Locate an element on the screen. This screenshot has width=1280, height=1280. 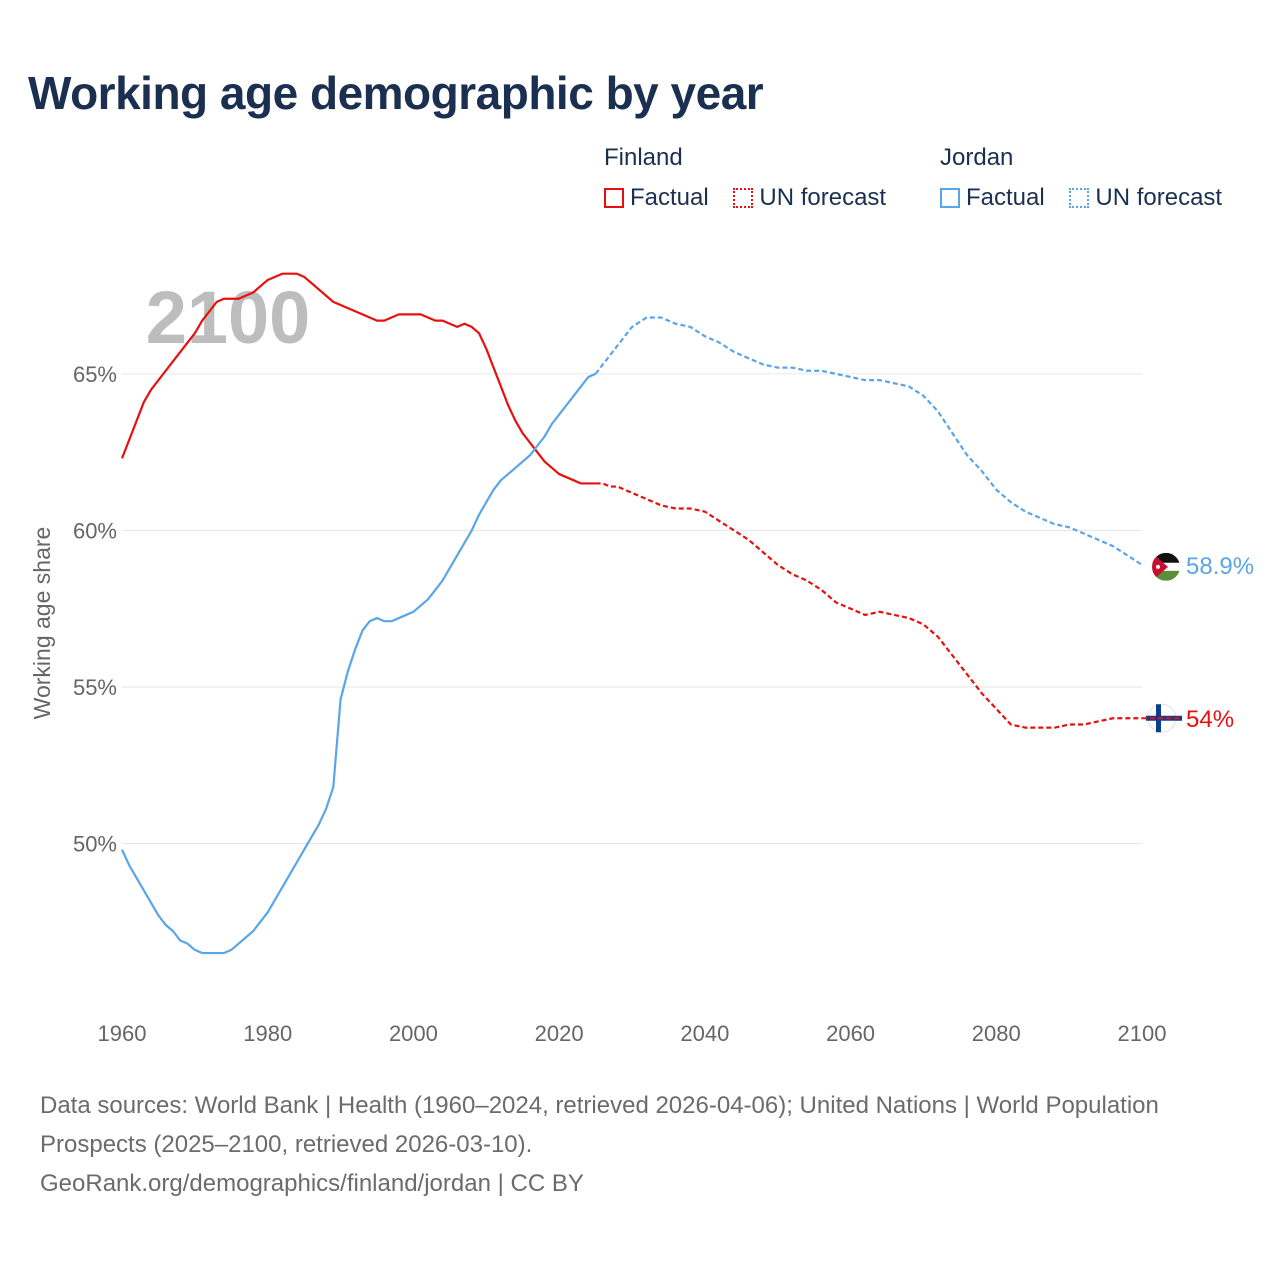
legend-group-jordan: Jordan Factual UN forecast is located at coordinates (1090, 179).